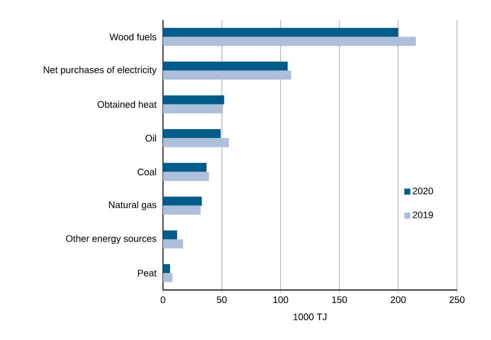  I want to click on y-tick-label: Other energy sources, so click(111, 239).